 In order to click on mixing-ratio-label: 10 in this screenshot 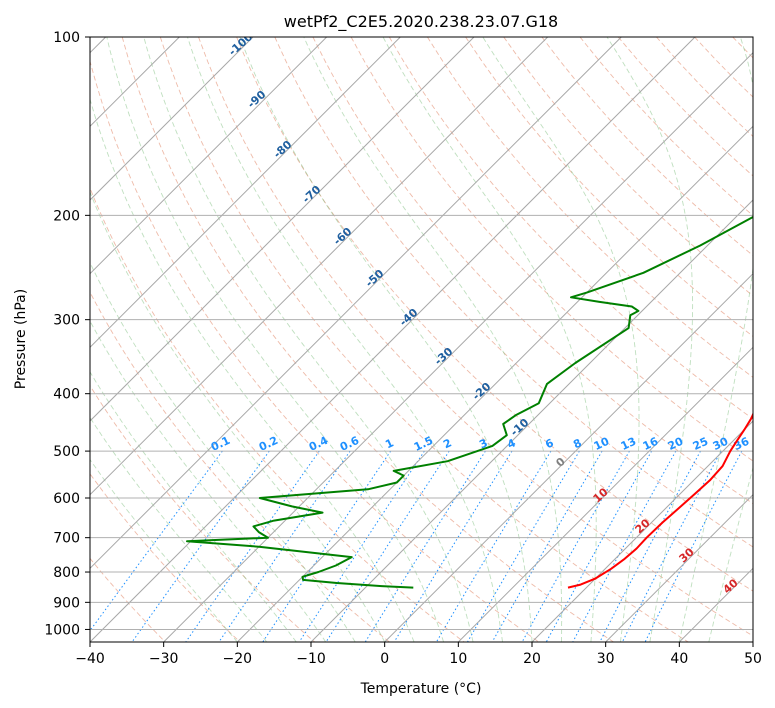, I will do `click(602, 444)`.